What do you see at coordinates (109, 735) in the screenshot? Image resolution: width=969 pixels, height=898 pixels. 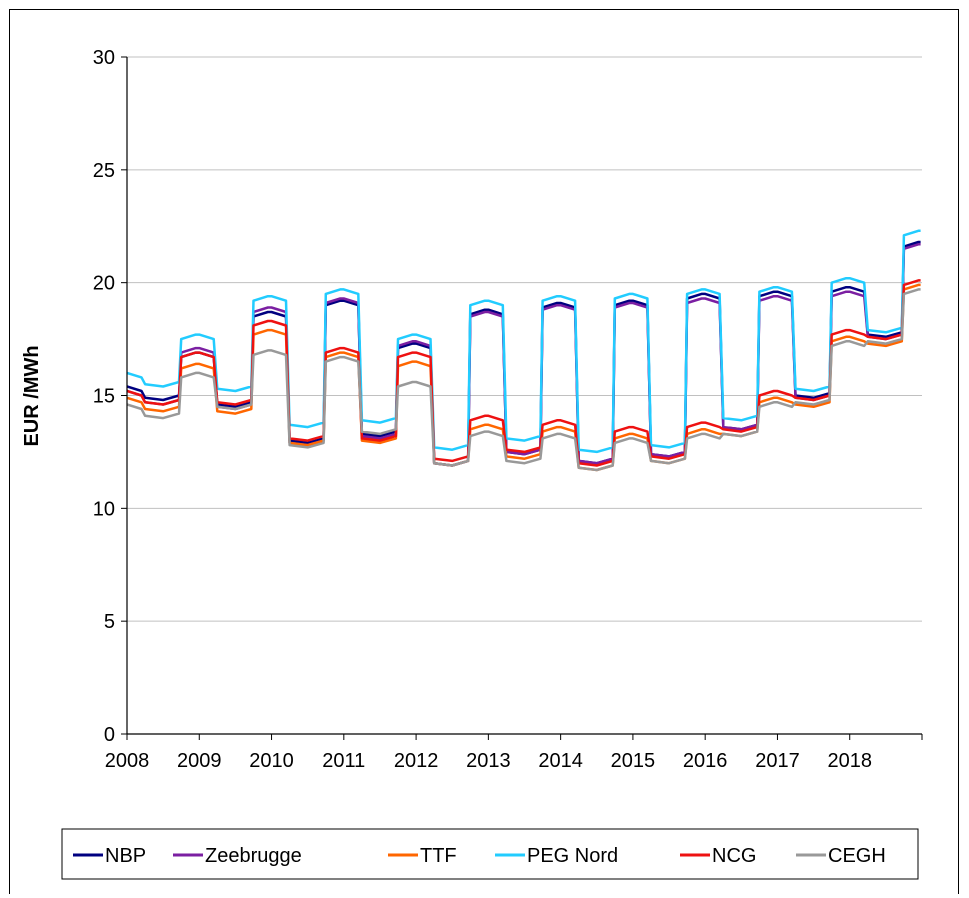 I see `y-tick-label: 0` at bounding box center [109, 735].